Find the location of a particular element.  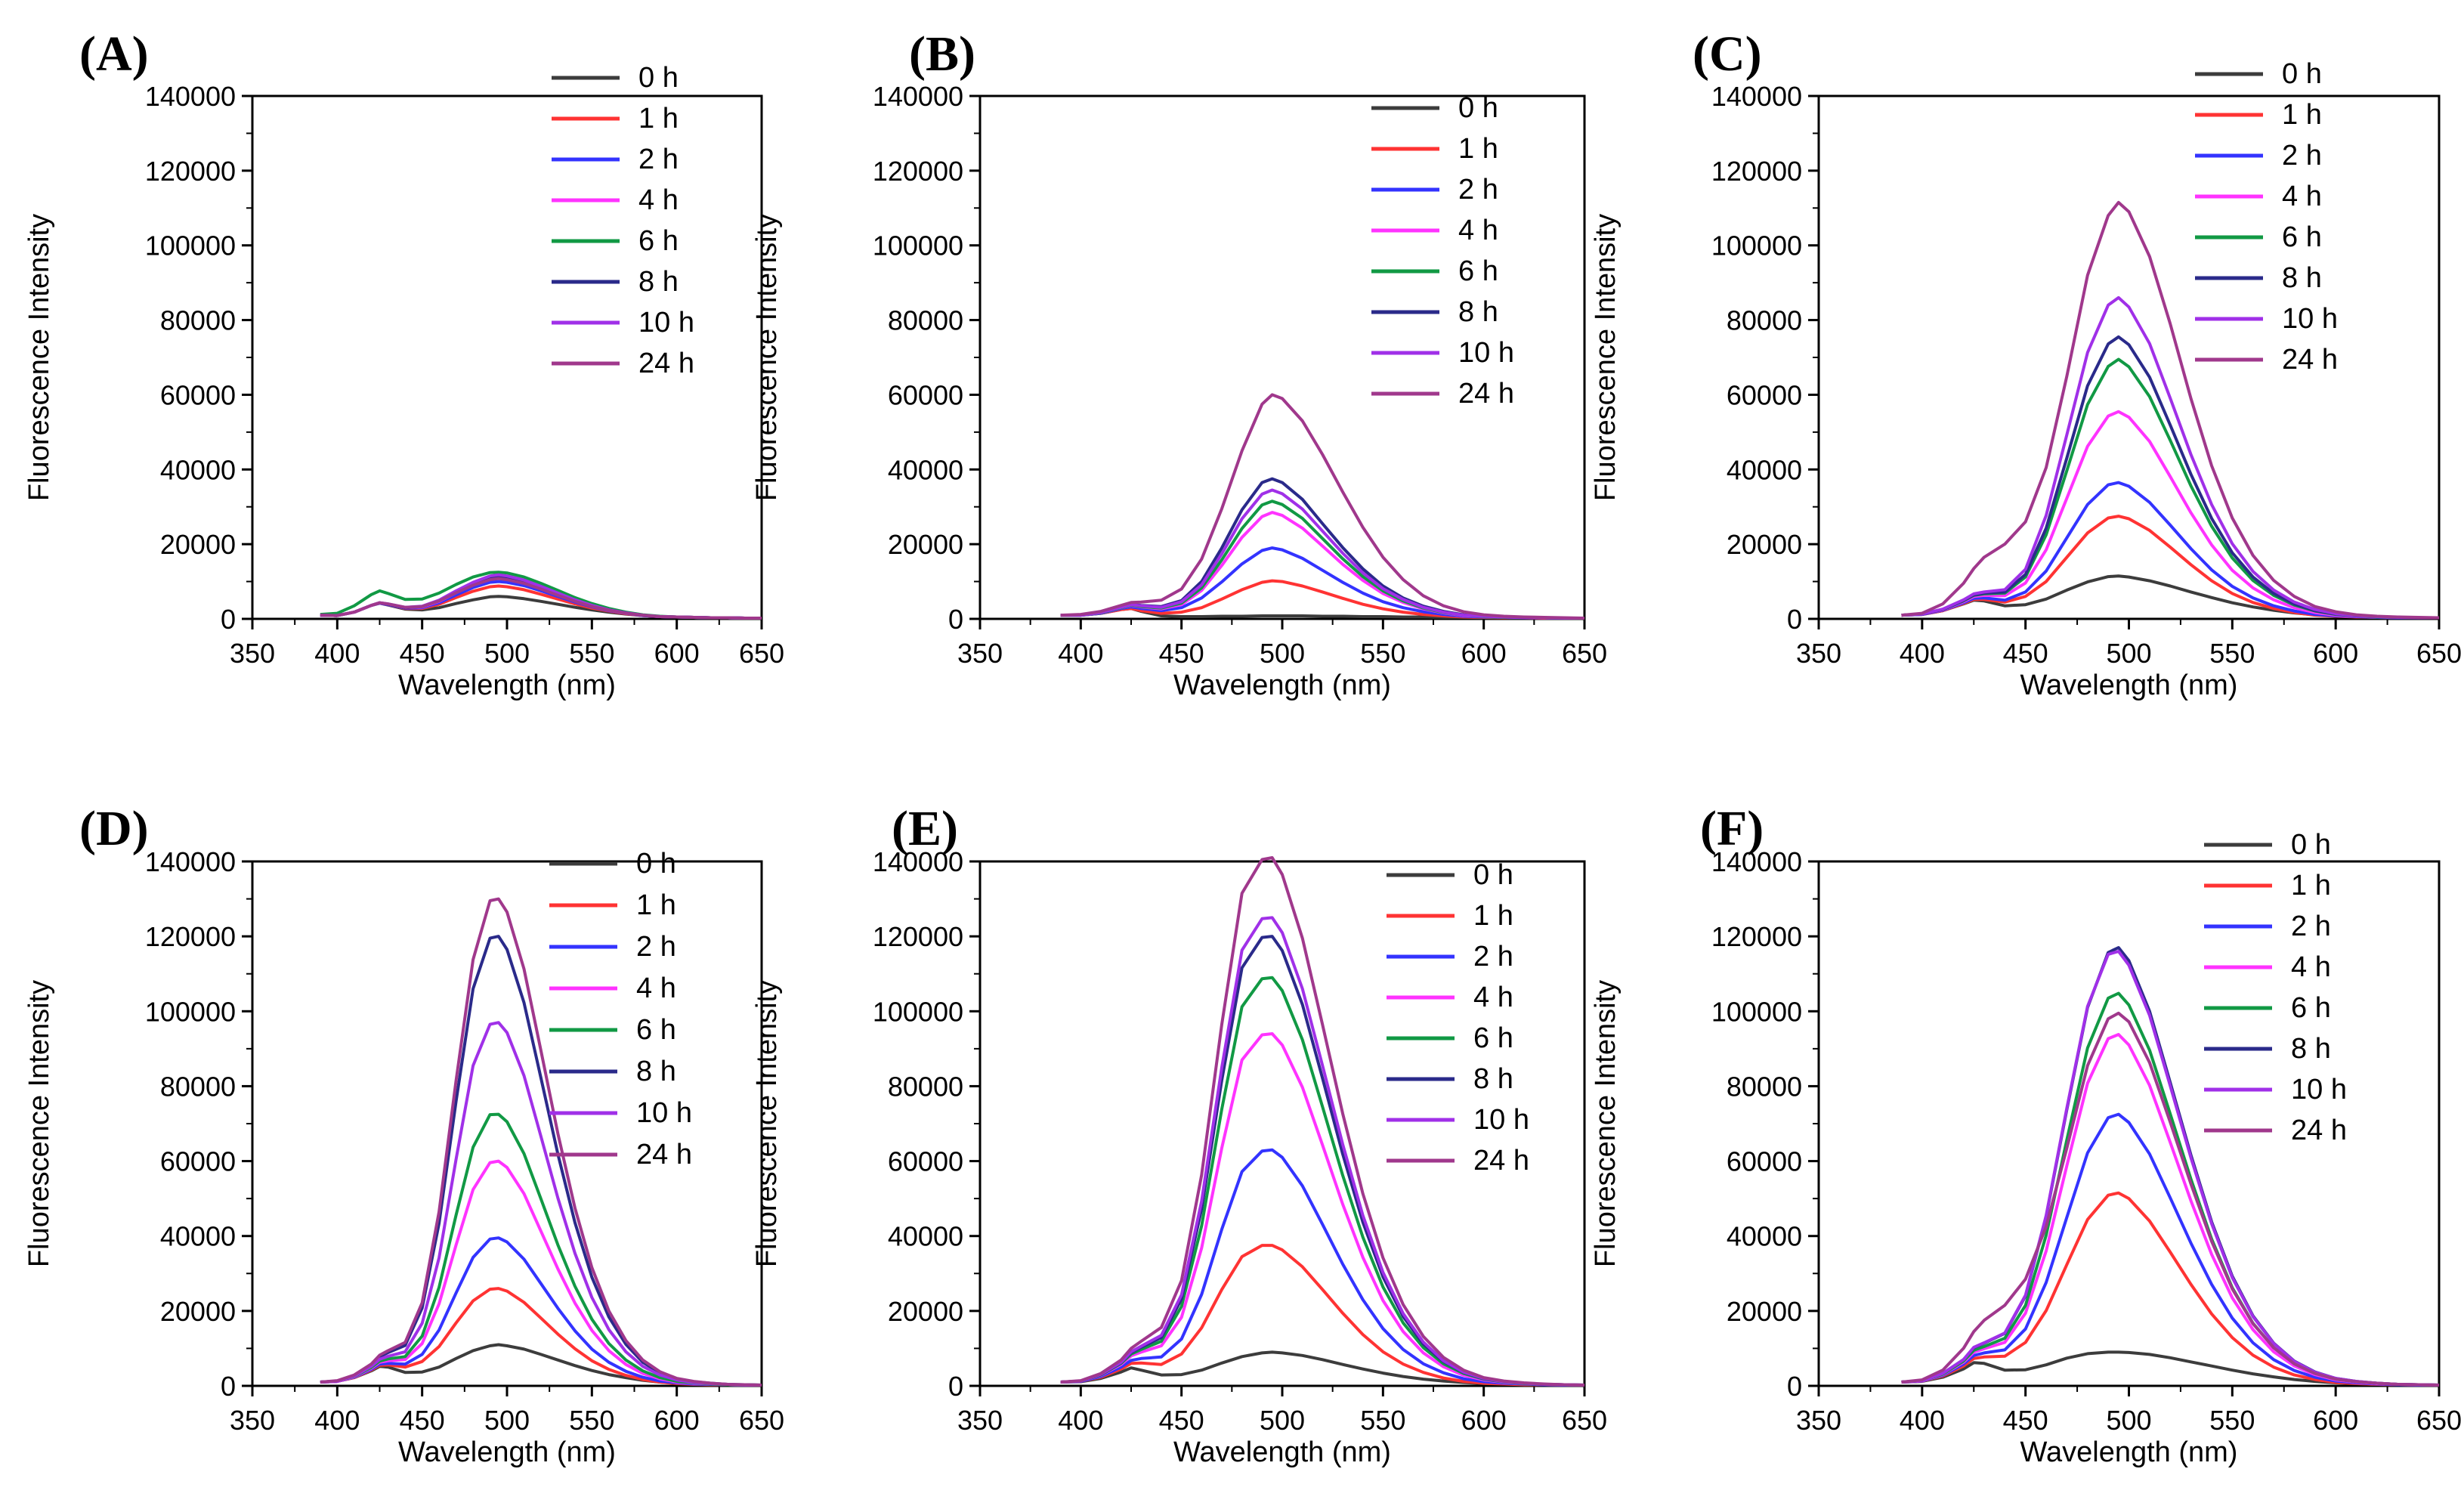

x-tick-label: 550 is located at coordinates (1382, 653).